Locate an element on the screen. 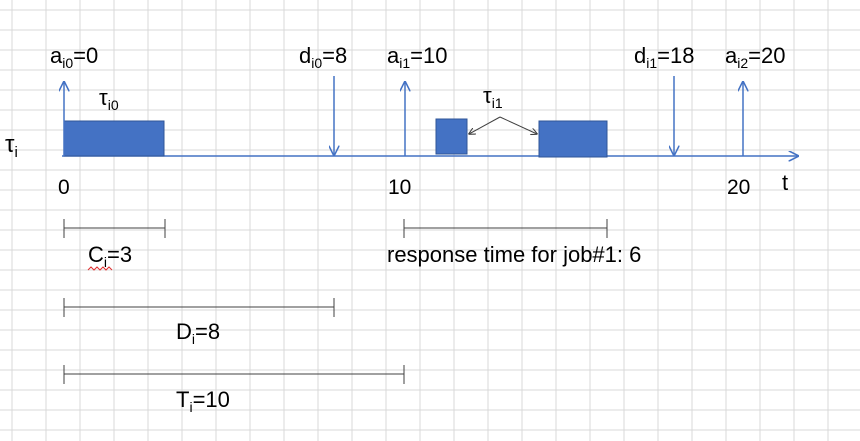 This screenshot has width=860, height=441. computation-bracket is located at coordinates (114, 228).